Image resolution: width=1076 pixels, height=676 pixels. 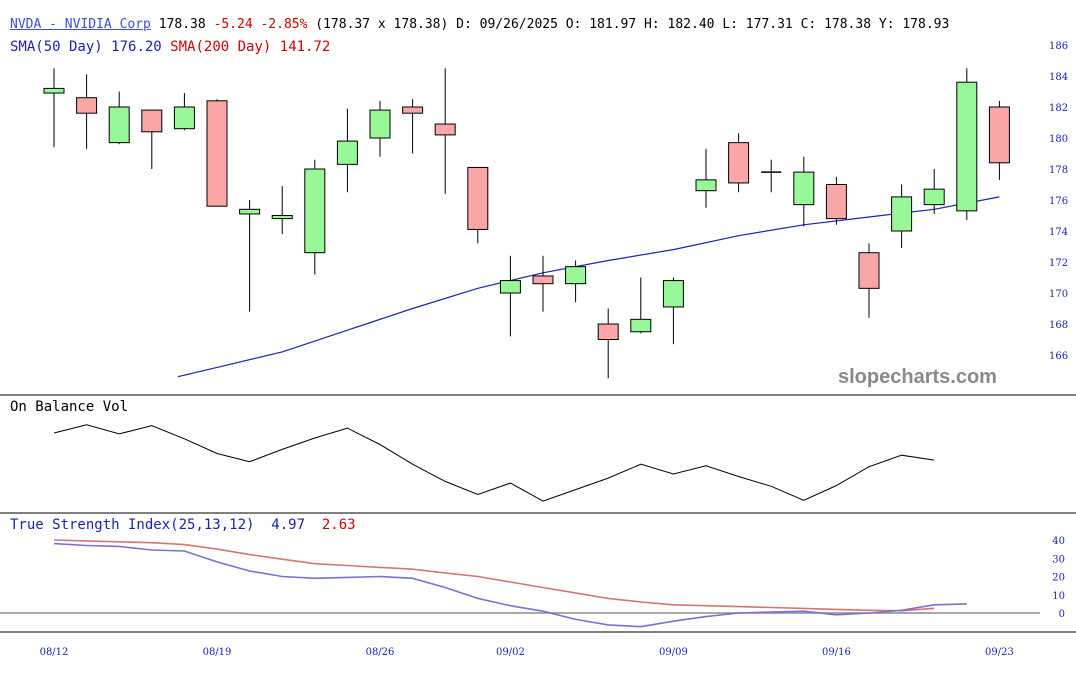 I want to click on date-axis: 08/12 08/19 08/26 09/02 09/09 09/16 09/23, so click(x=527, y=652).